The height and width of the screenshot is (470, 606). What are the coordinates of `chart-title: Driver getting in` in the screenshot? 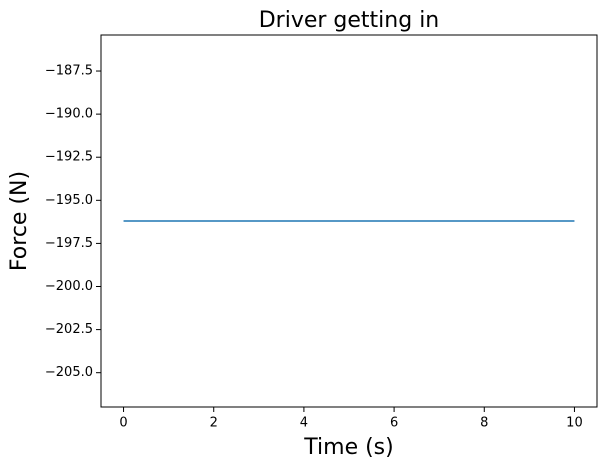 It's located at (349, 20).